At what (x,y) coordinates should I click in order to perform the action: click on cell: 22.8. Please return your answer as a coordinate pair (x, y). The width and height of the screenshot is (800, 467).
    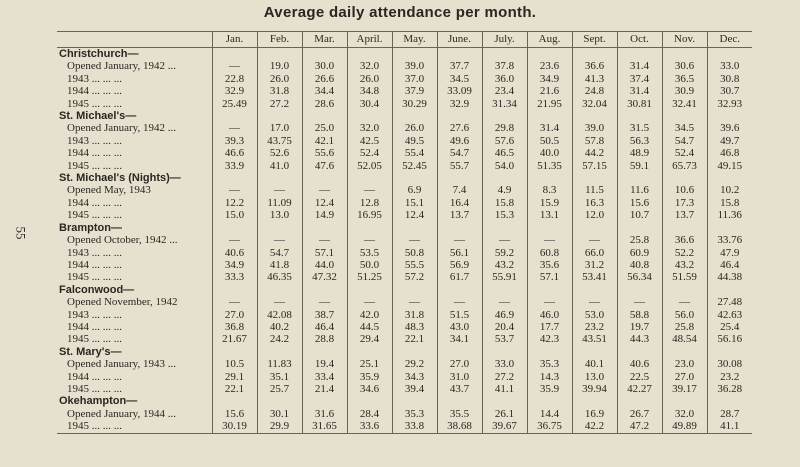
    Looking at the image, I should click on (234, 79).